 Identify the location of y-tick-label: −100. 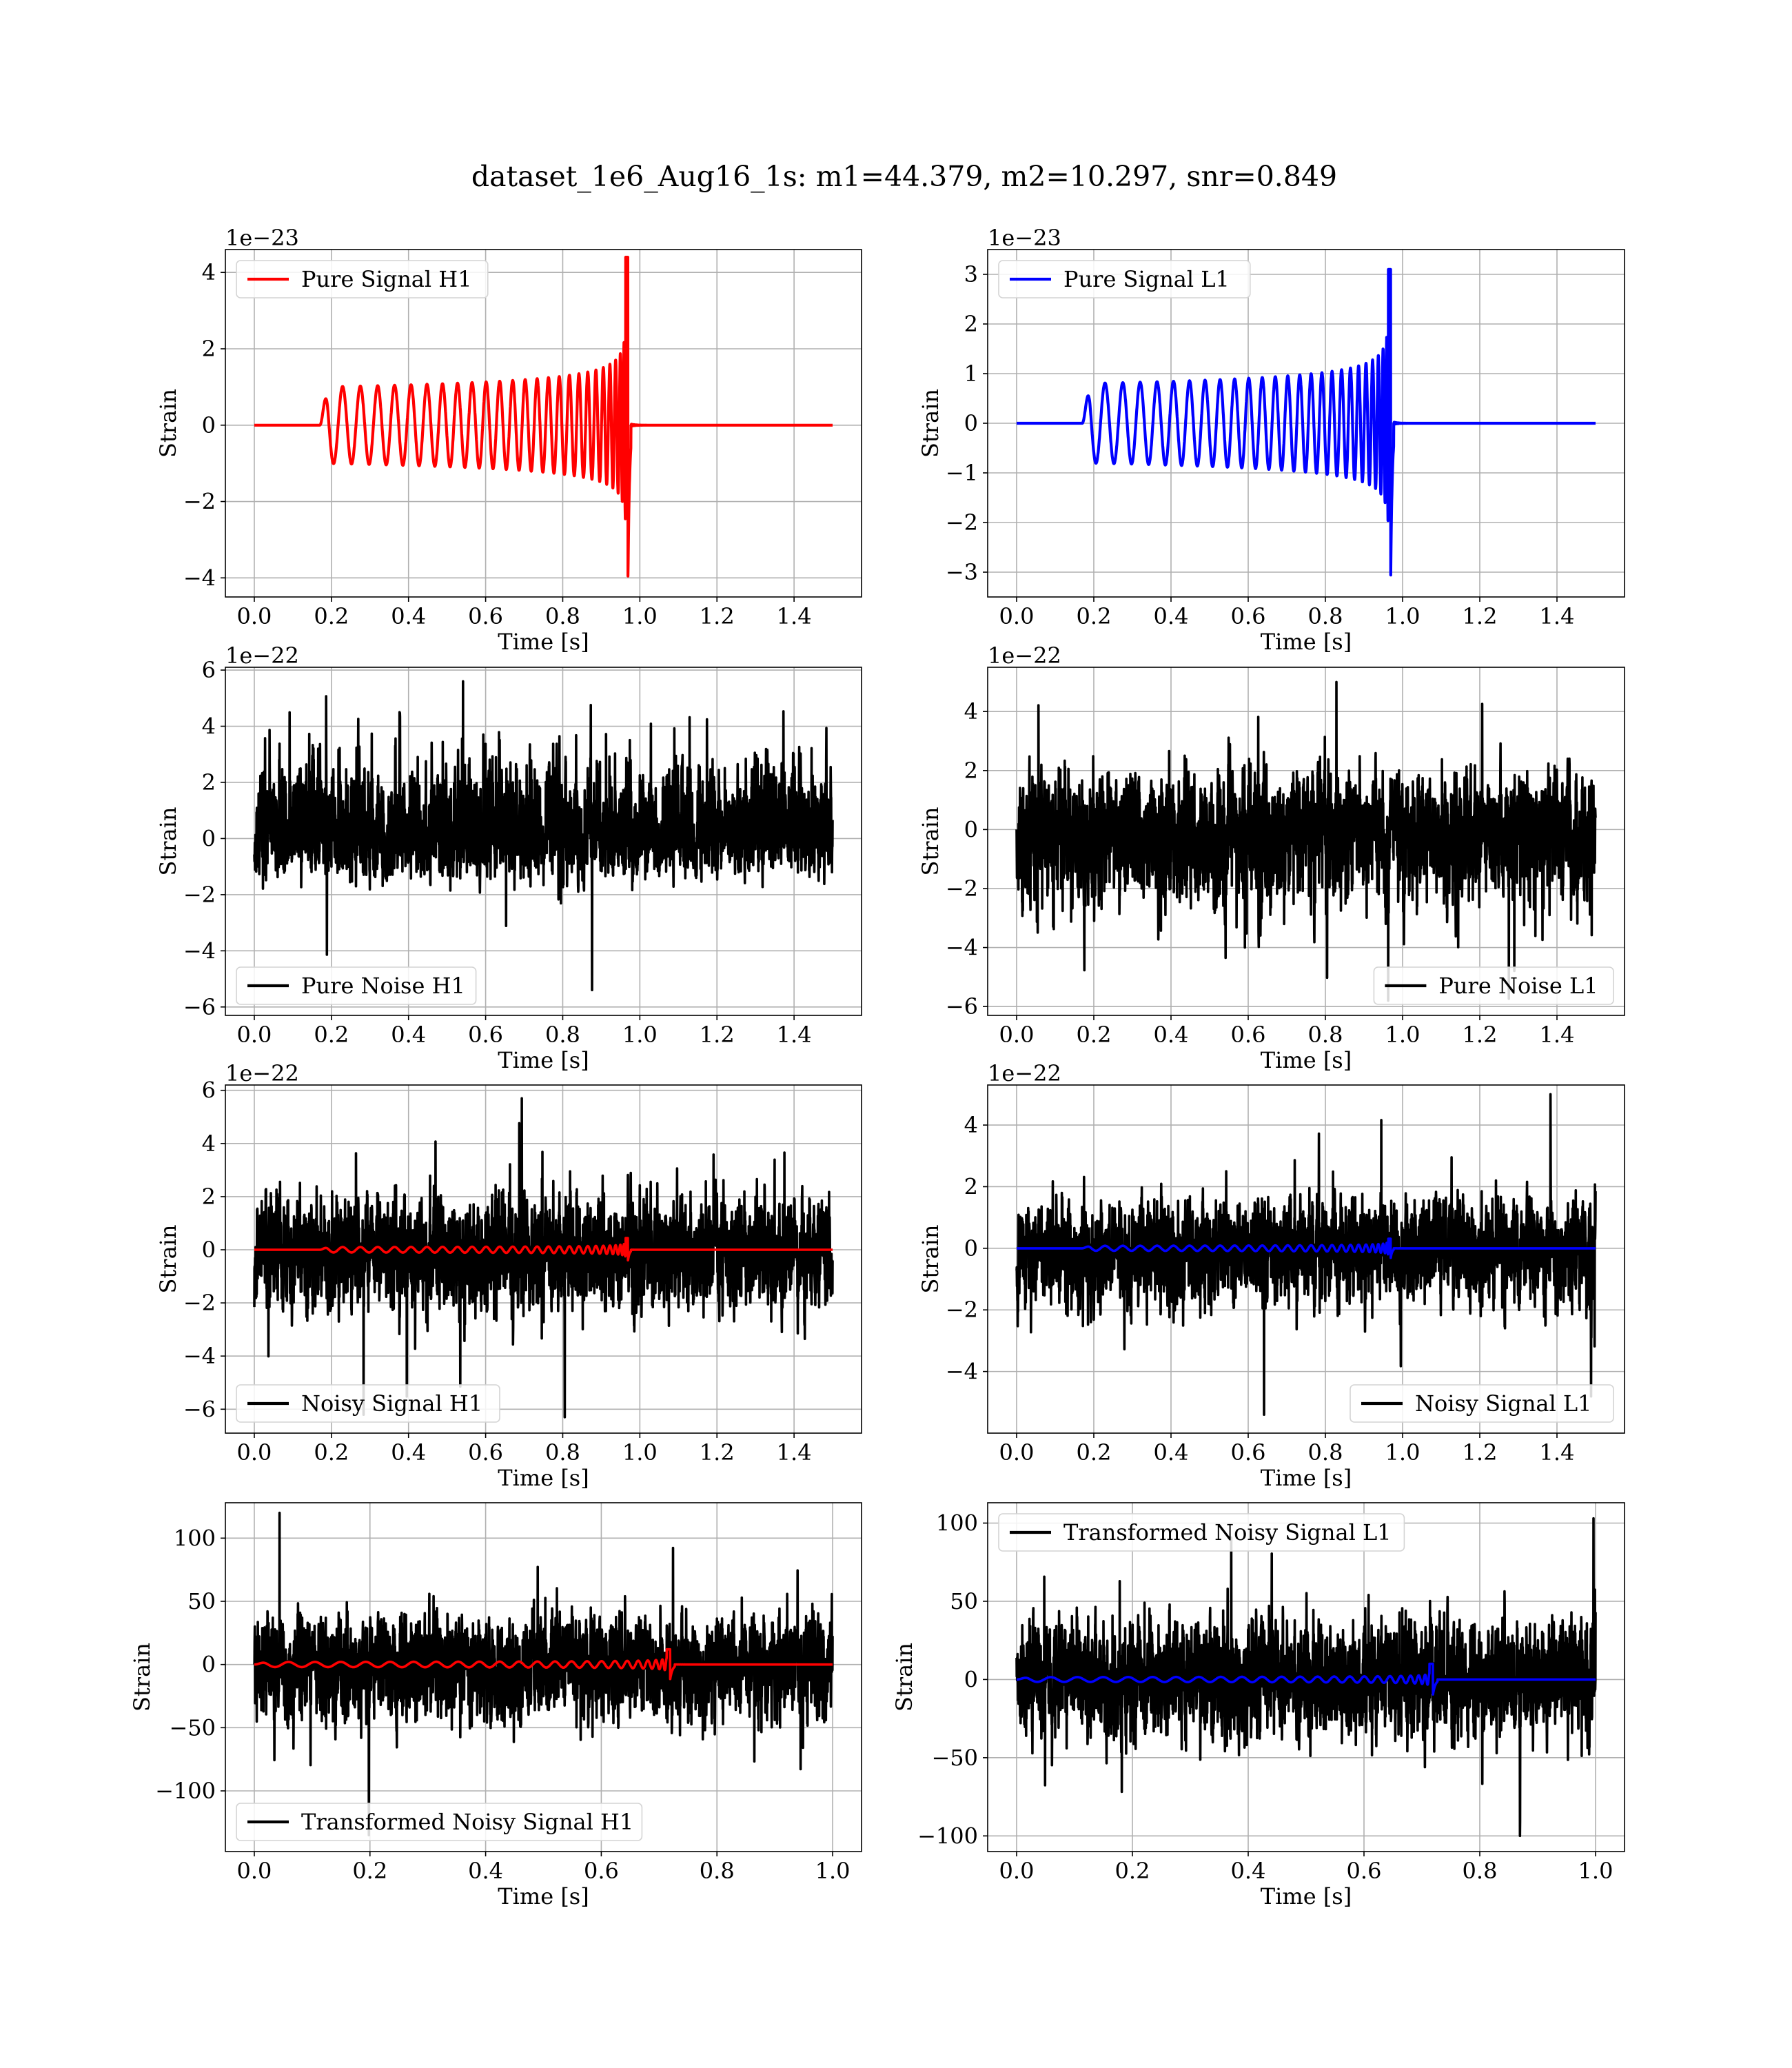
(947, 1836).